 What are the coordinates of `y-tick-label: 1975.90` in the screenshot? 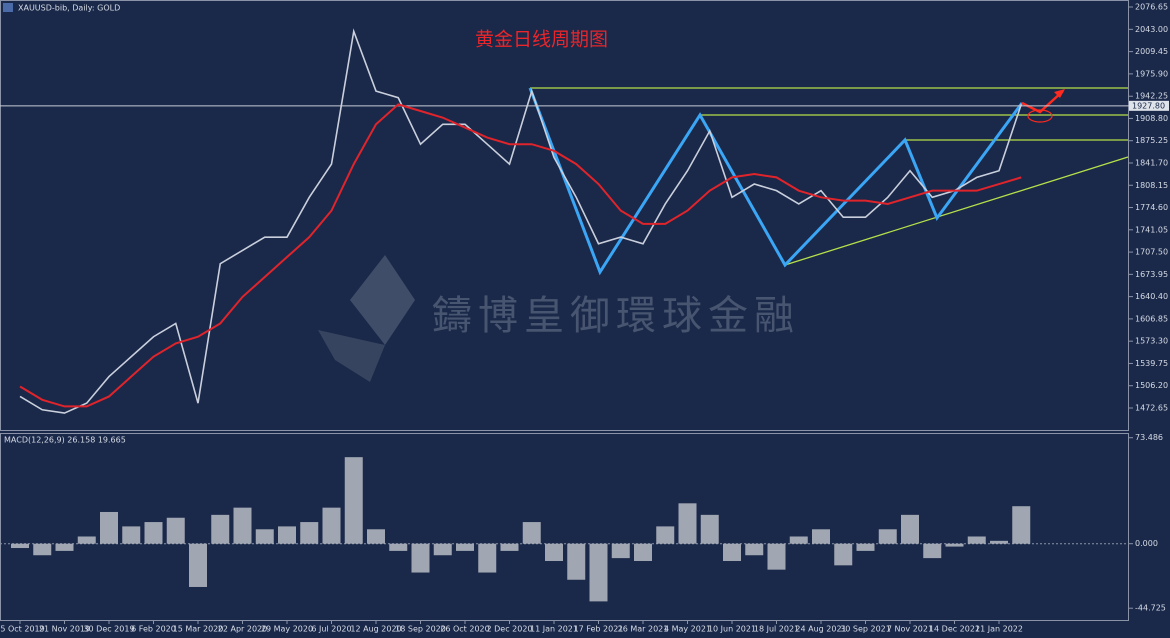 It's located at (1151, 73).